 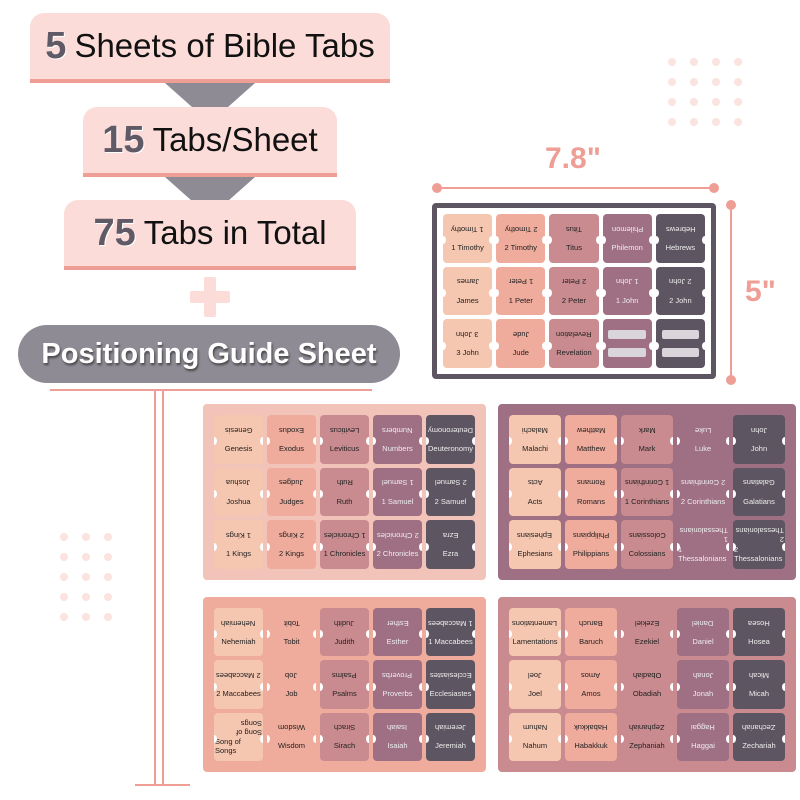 What do you see at coordinates (238, 623) in the screenshot?
I see `tab-label-flipped: Nehemiah` at bounding box center [238, 623].